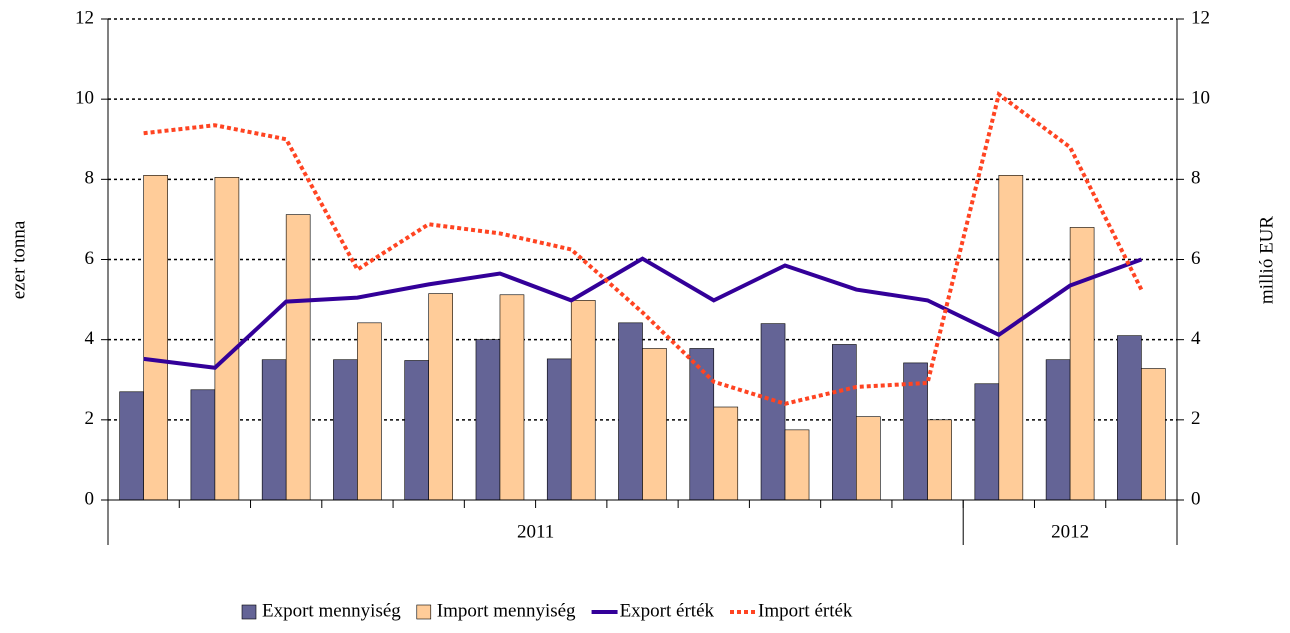 This screenshot has width=1290, height=633. Describe the element at coordinates (84, 17) in the screenshot. I see `y-tick-label: 12` at that location.